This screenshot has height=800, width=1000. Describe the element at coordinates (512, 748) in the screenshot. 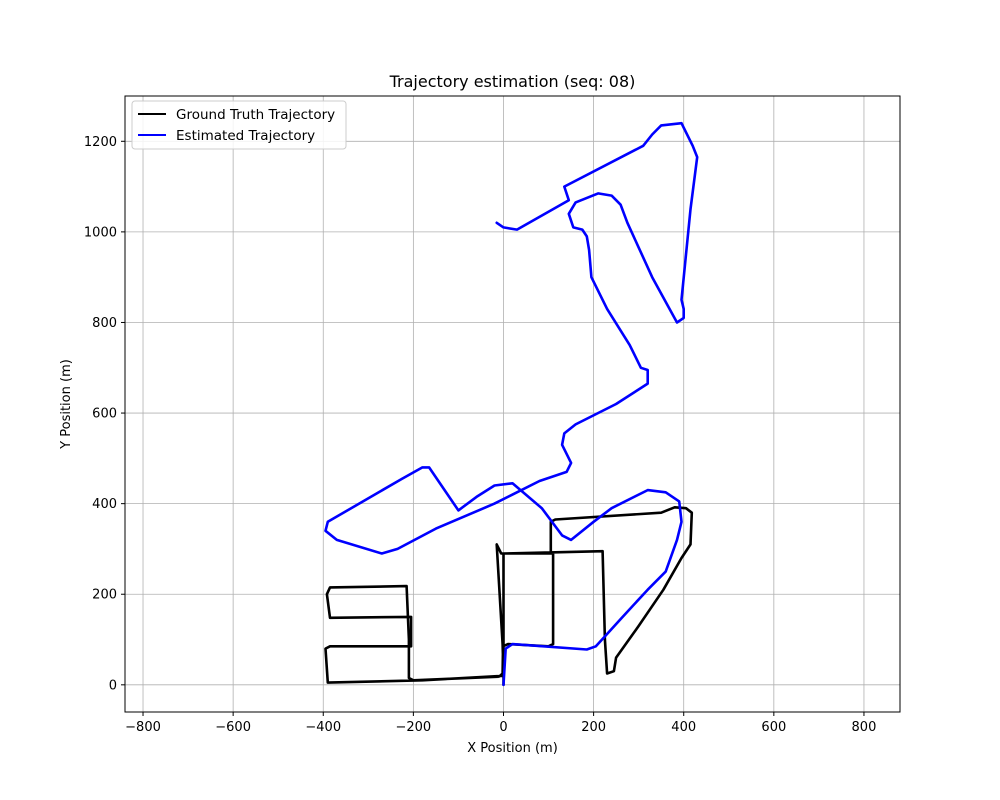

I see `x-axis-label: X Position (m)` at that location.